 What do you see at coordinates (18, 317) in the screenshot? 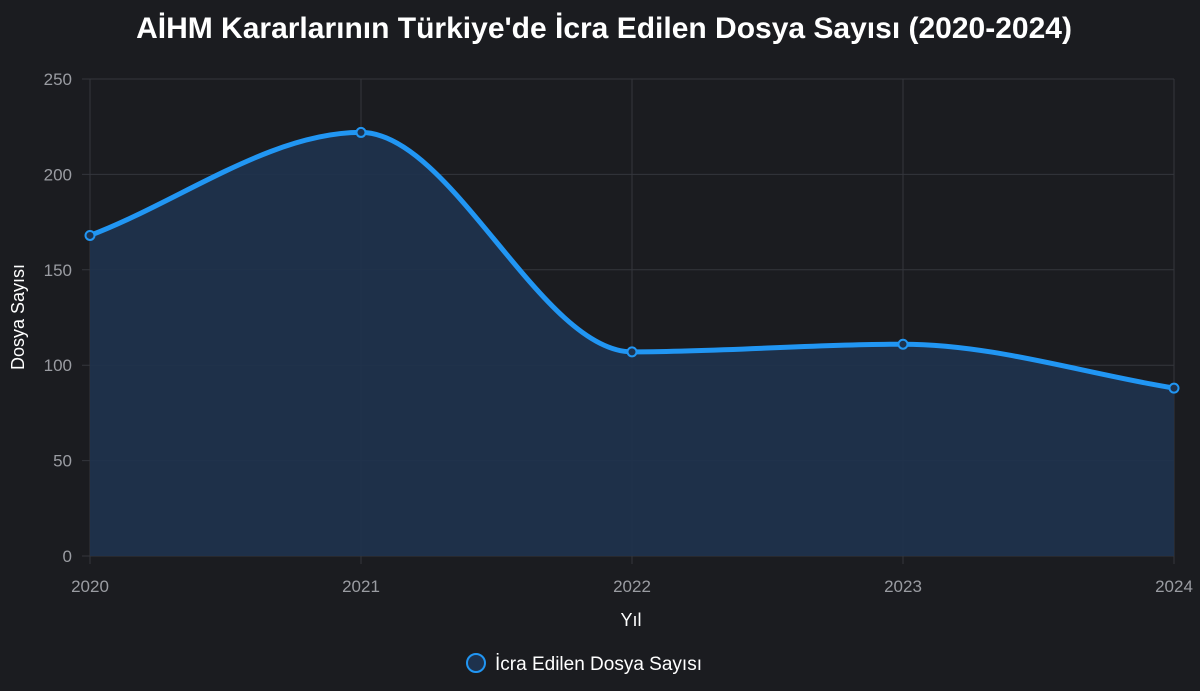
I see `y-axis-title: Dosya Sayısı` at bounding box center [18, 317].